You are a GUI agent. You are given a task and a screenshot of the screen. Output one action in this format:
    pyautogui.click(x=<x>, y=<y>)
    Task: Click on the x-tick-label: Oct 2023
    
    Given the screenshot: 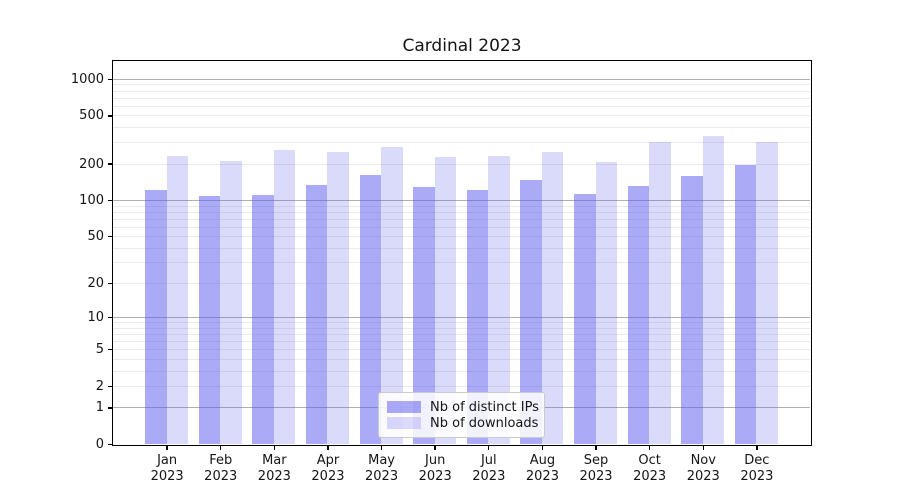 What is the action you would take?
    pyautogui.click(x=650, y=468)
    